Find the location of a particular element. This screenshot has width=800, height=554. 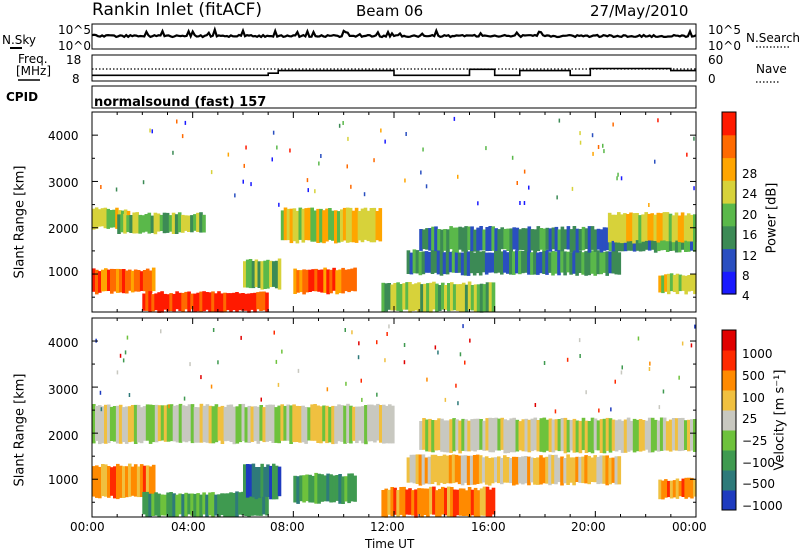

xtick-0: 00:00 is located at coordinates (87, 527).